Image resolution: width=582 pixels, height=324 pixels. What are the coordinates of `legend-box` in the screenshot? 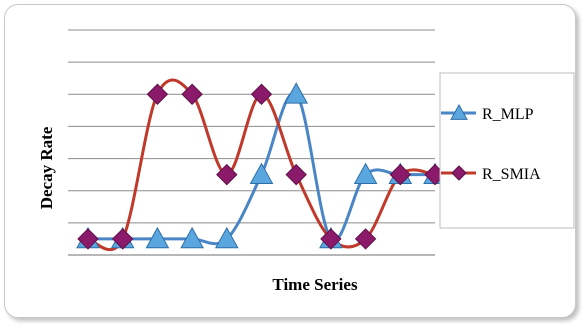 It's located at (507, 150).